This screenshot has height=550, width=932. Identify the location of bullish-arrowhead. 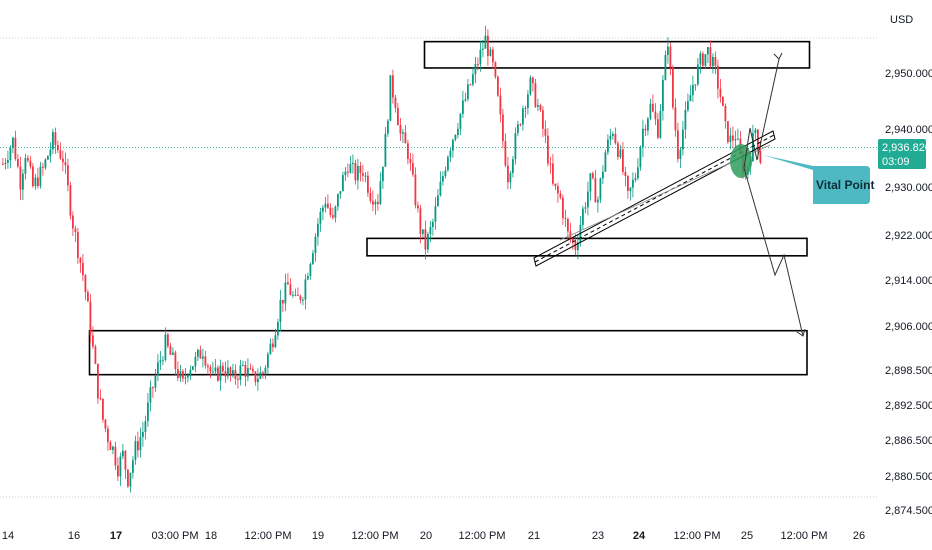
(778, 56).